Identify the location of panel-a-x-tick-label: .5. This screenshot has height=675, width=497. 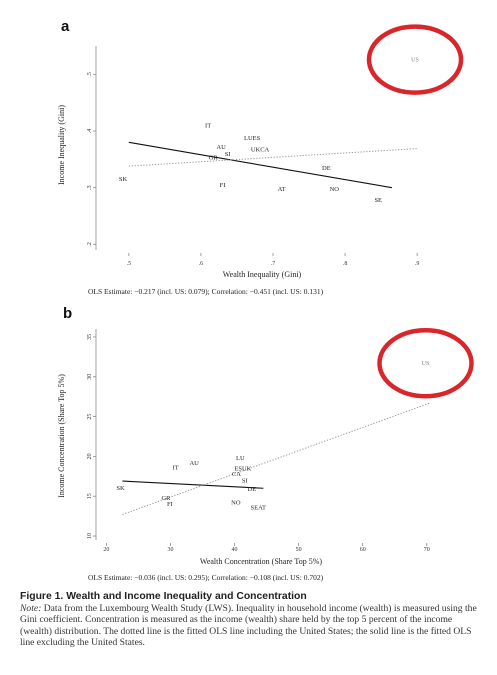
(129, 264).